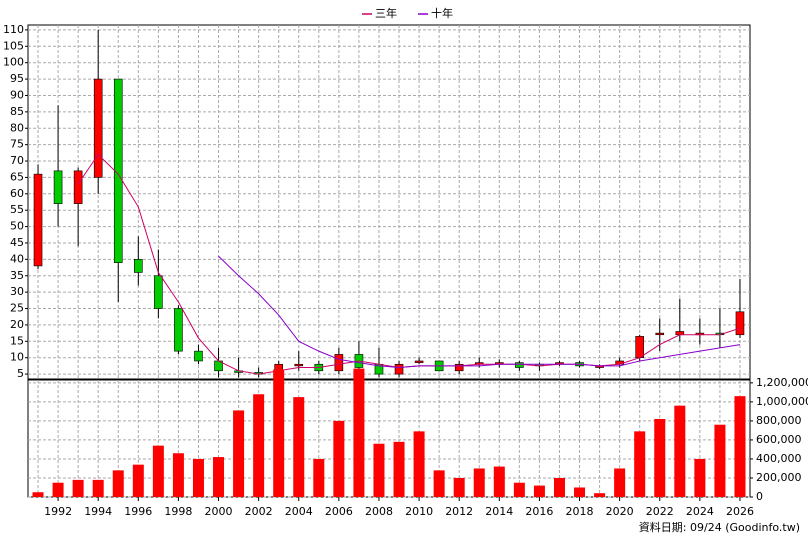 The height and width of the screenshot is (540, 808). What do you see at coordinates (782, 401) in the screenshot?
I see `y-tick-label: 1,000,000` at bounding box center [782, 401].